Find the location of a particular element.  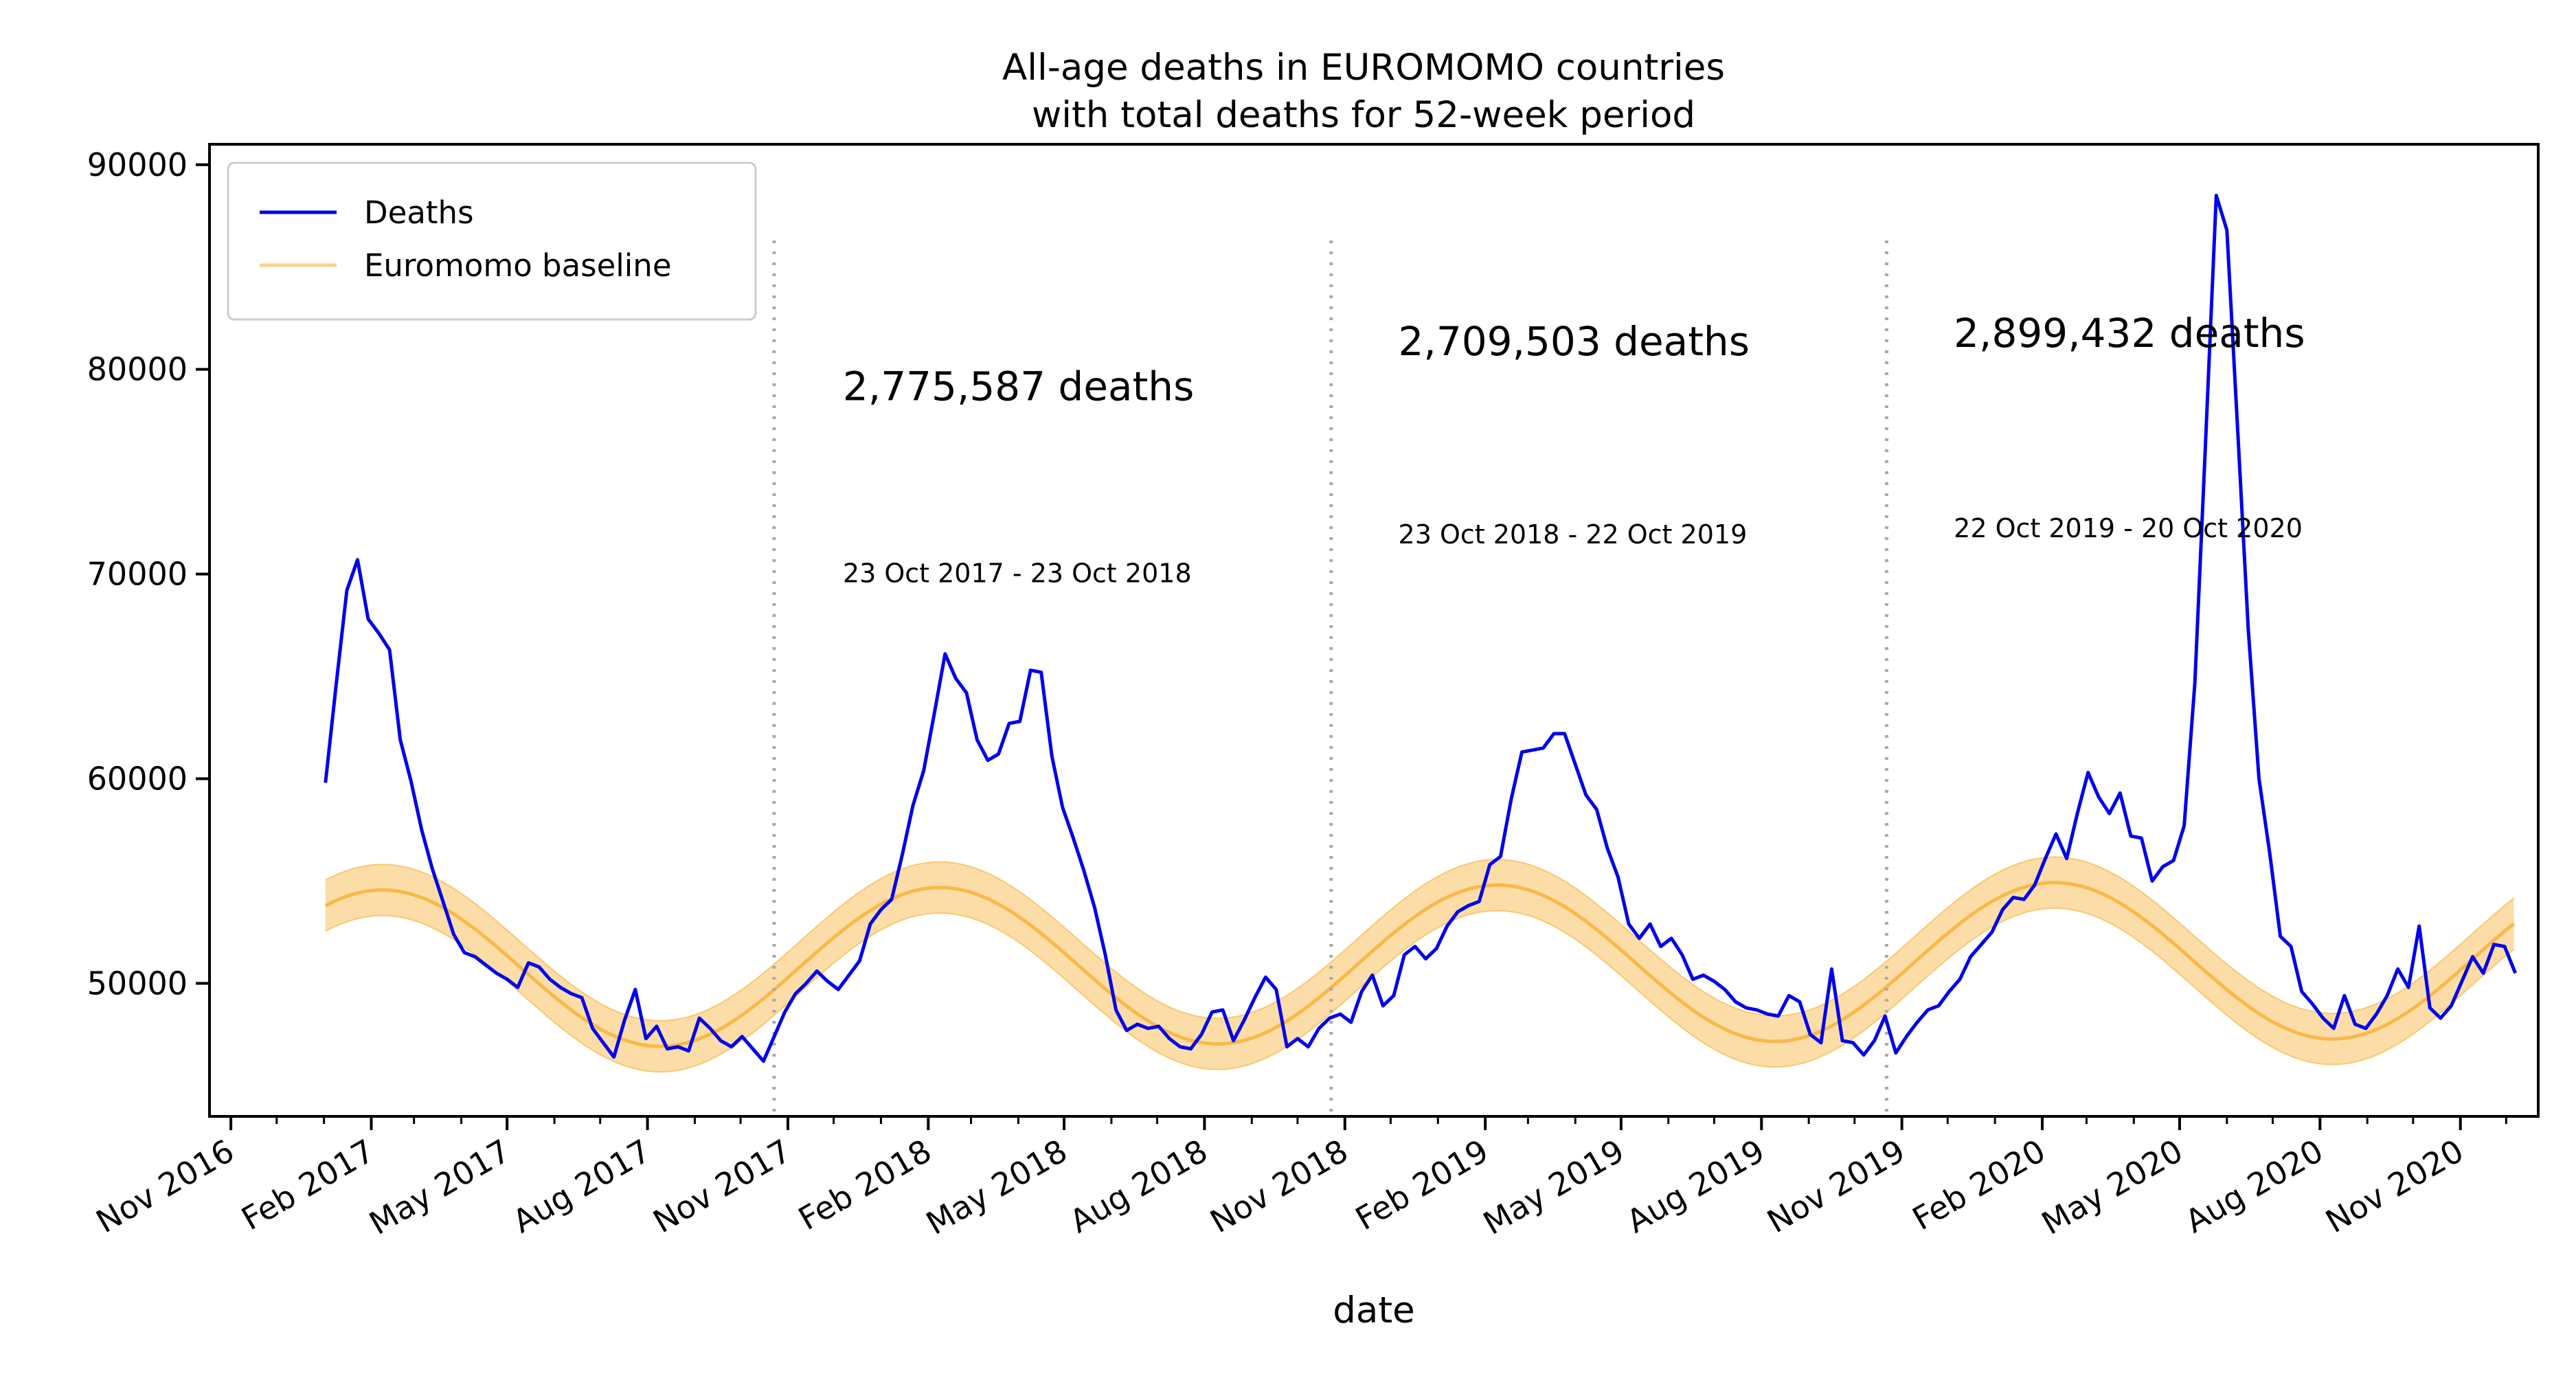

period-range-2: 23 Oct 2018 - 22 Oct 2019 is located at coordinates (1573, 534).